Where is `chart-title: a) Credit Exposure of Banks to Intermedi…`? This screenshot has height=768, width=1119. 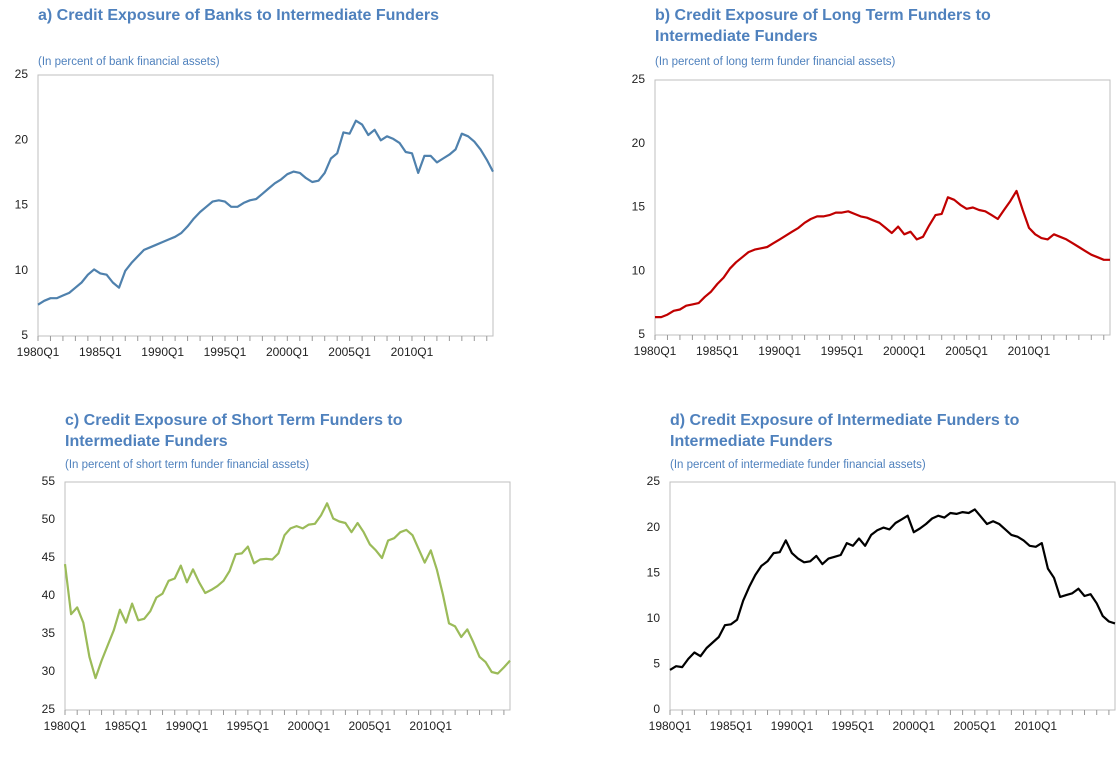
chart-title: a) Credit Exposure of Banks to Intermedi… is located at coordinates (238, 15).